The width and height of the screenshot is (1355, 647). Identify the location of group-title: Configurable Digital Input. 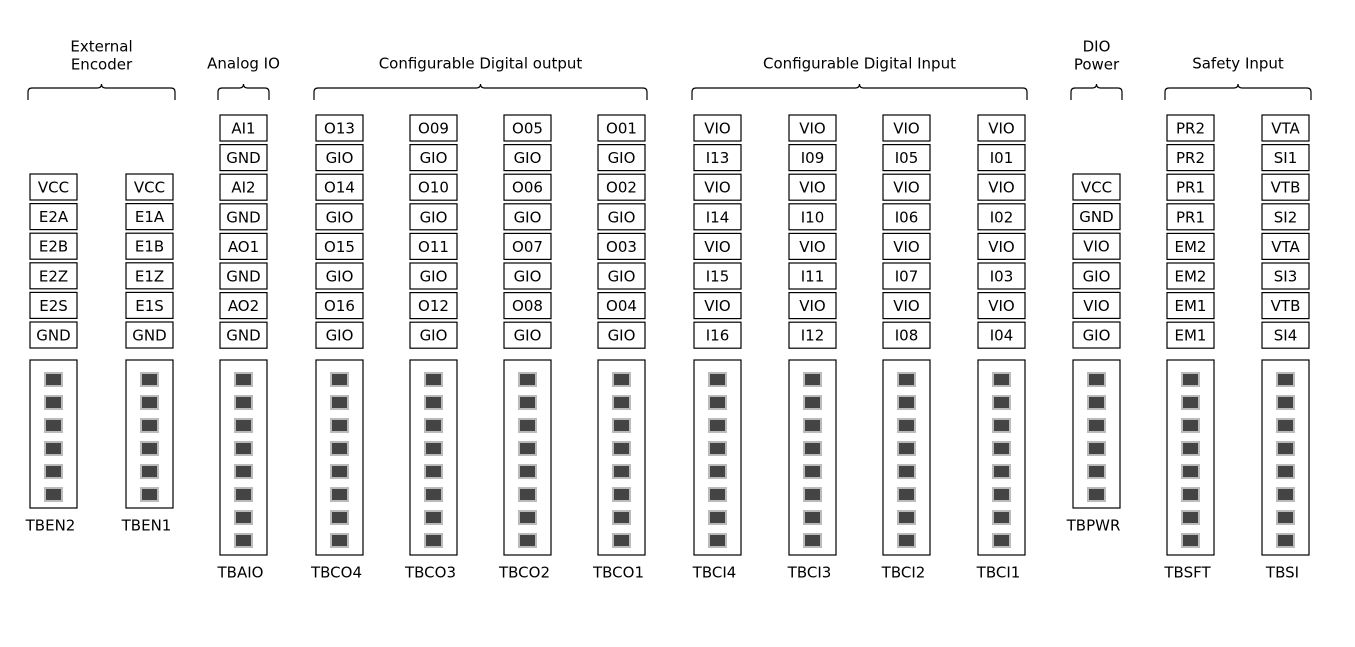
(859, 64).